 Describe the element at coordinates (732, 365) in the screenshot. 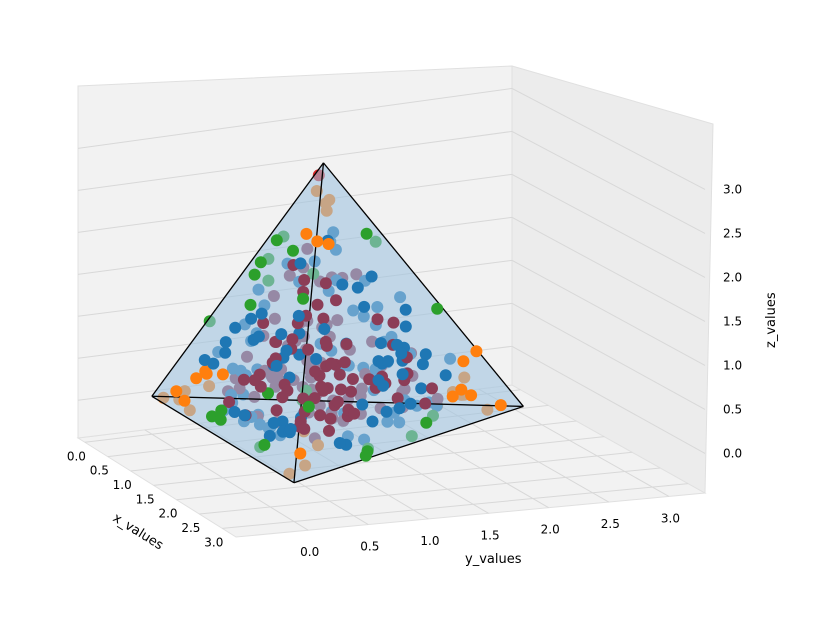

I see `z-tick-label: 1.0` at that location.